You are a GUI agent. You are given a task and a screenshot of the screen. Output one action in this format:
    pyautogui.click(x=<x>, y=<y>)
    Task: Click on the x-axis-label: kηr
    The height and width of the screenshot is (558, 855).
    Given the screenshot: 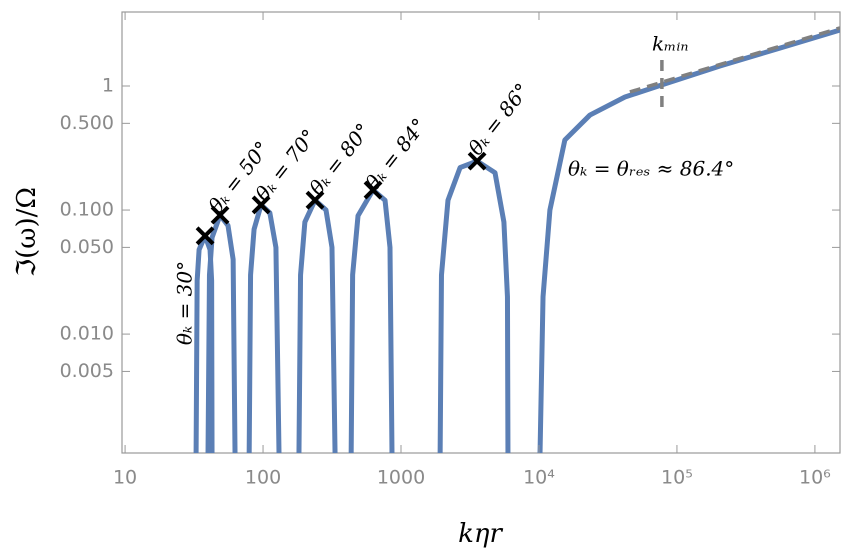 What is the action you would take?
    pyautogui.click(x=480, y=534)
    